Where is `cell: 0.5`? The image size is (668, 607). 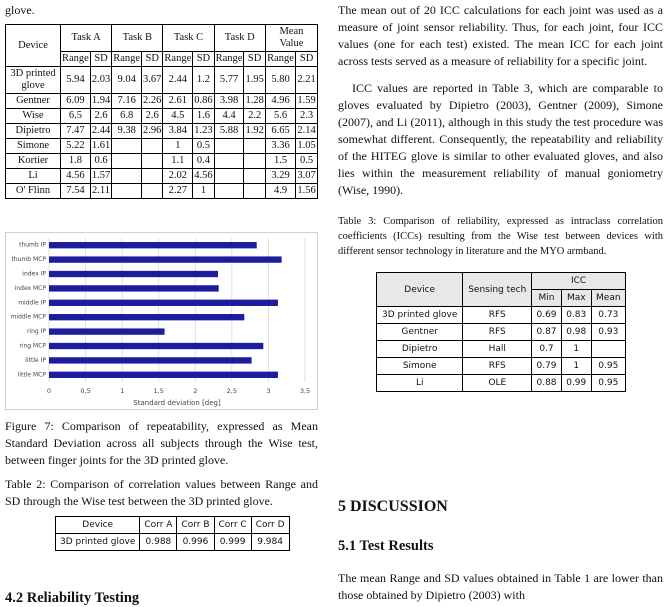 cell: 0.5 is located at coordinates (203, 146).